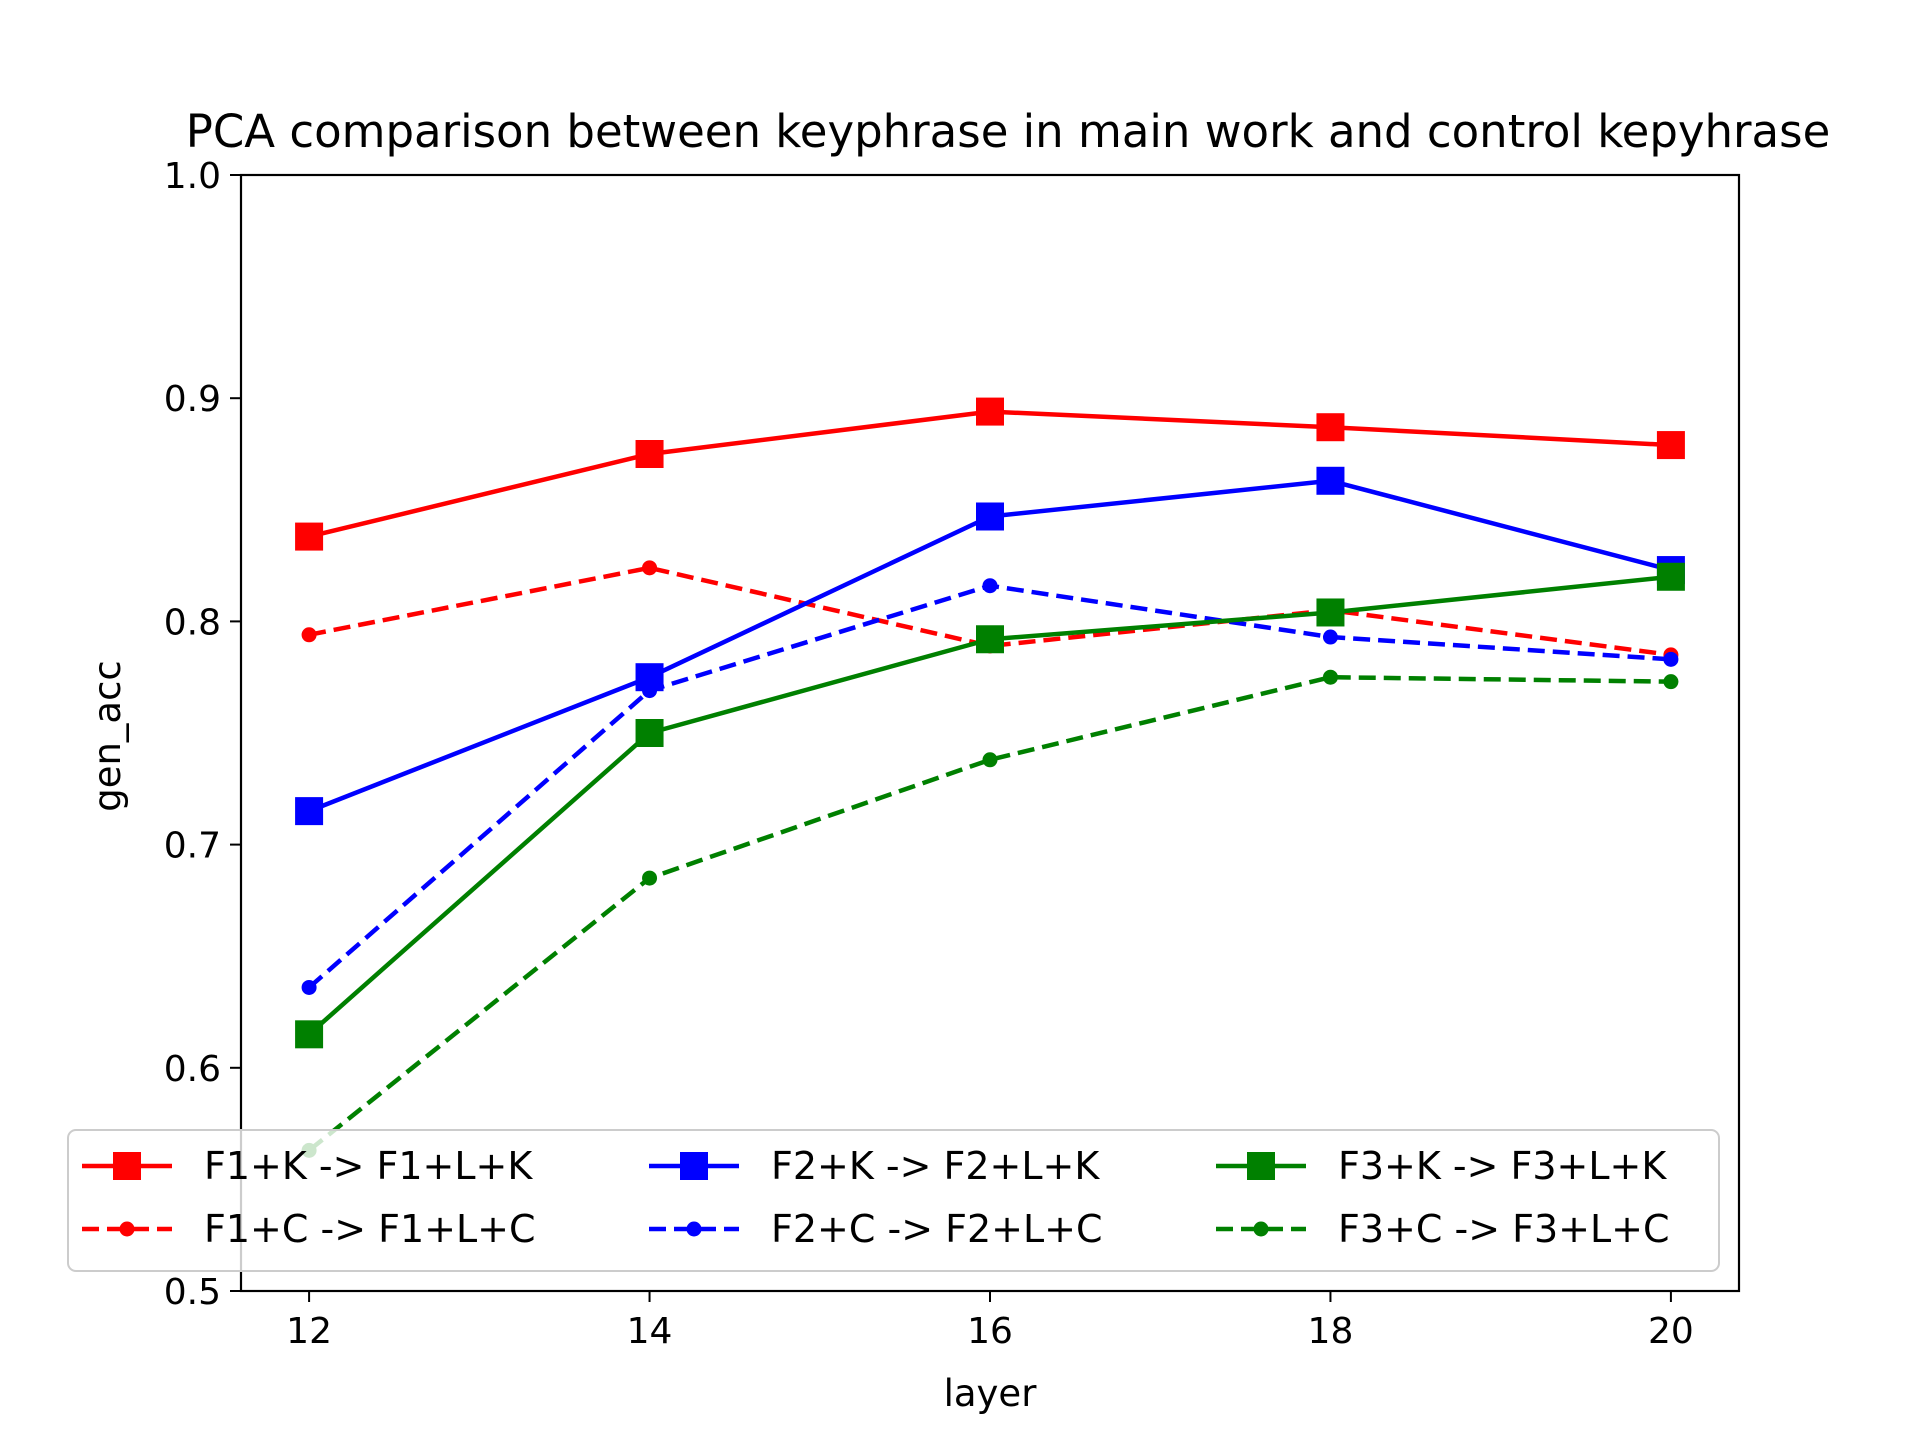  I want to click on legend-entry-f1-k-f1-l-k: F1+K -> F1+L+K, so click(307, 1166).